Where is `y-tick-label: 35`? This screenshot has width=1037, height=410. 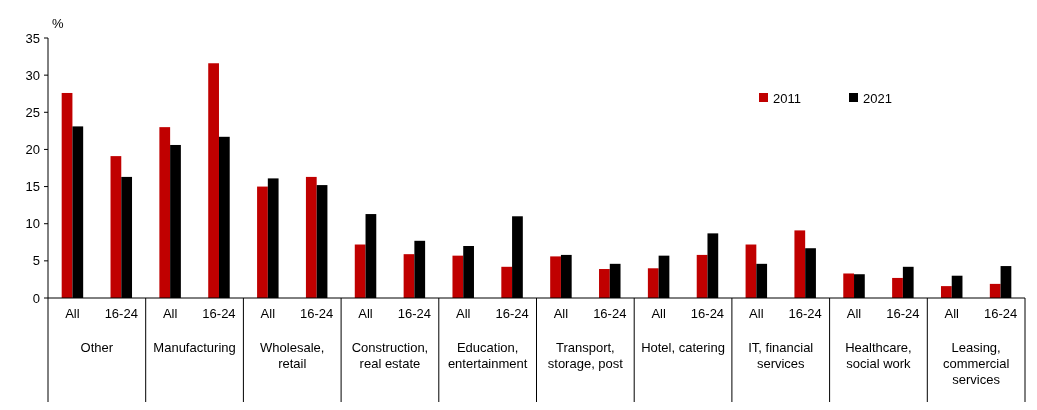 y-tick-label: 35 is located at coordinates (32, 38).